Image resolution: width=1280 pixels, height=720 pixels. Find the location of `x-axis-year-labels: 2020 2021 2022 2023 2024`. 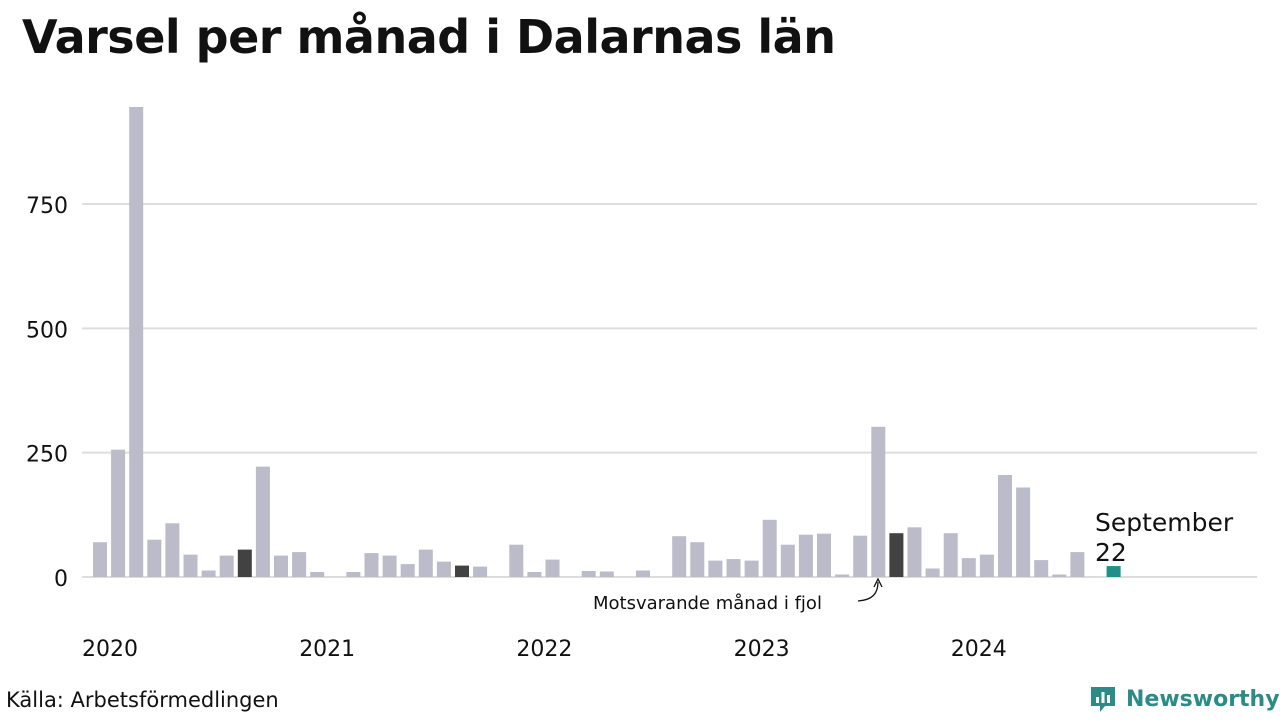

x-axis-year-labels: 2020 2021 2022 2023 2024 is located at coordinates (544, 649).